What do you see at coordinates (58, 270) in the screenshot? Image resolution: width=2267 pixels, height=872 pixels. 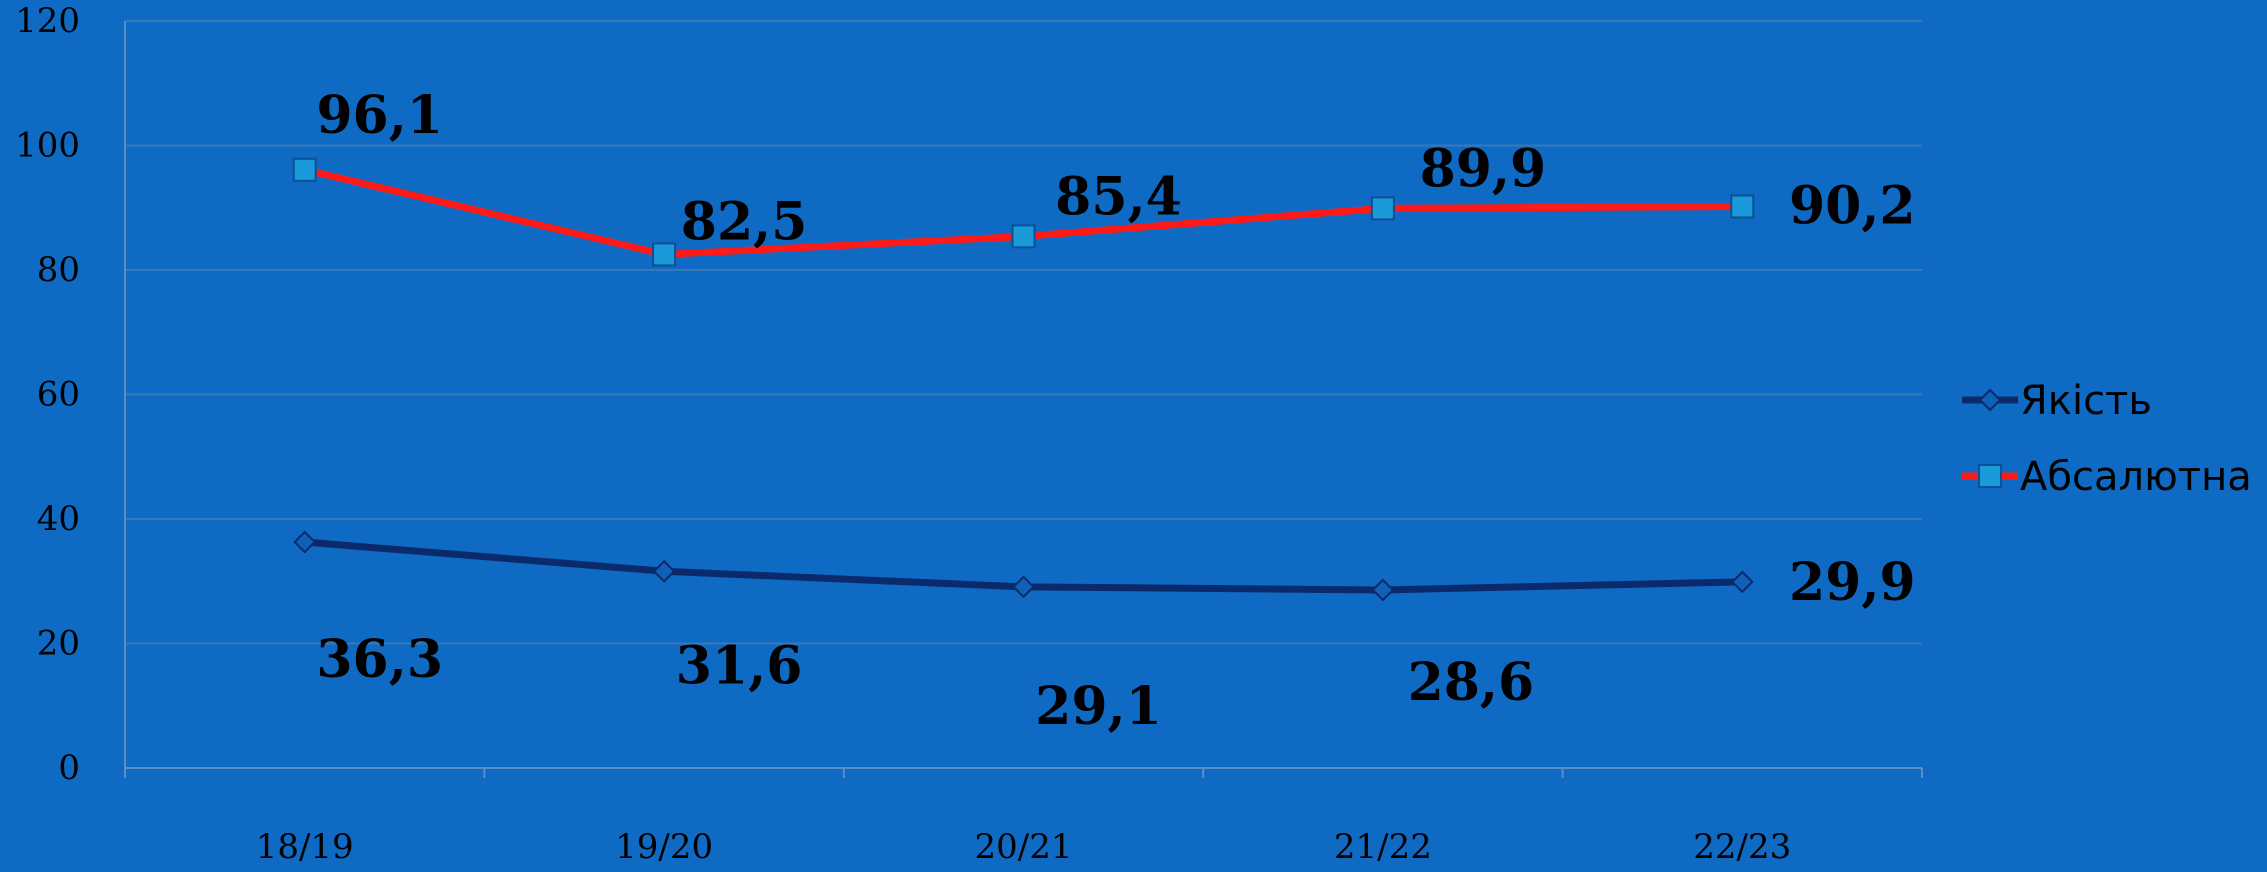 I see `y-tick-label: 80` at bounding box center [58, 270].